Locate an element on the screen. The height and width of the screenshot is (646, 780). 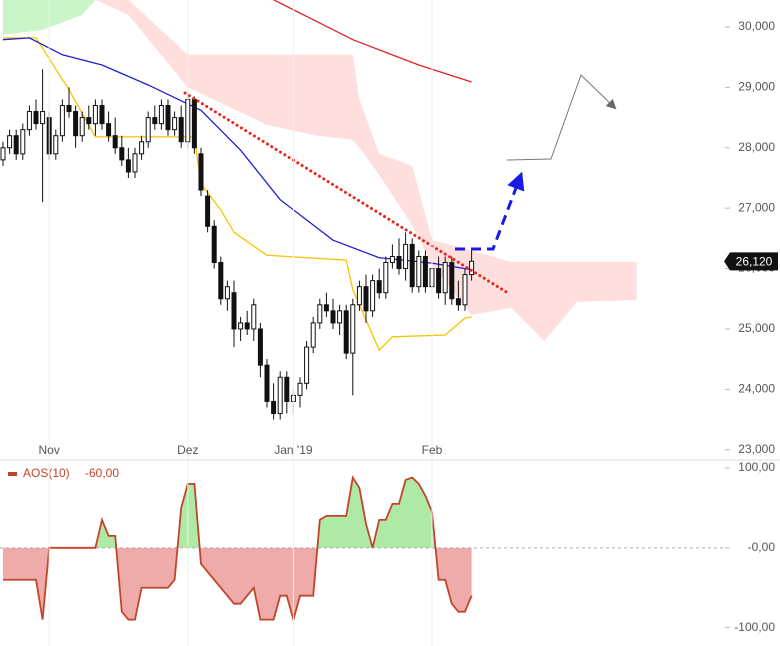
trend-line is located at coordinates (346, 193).